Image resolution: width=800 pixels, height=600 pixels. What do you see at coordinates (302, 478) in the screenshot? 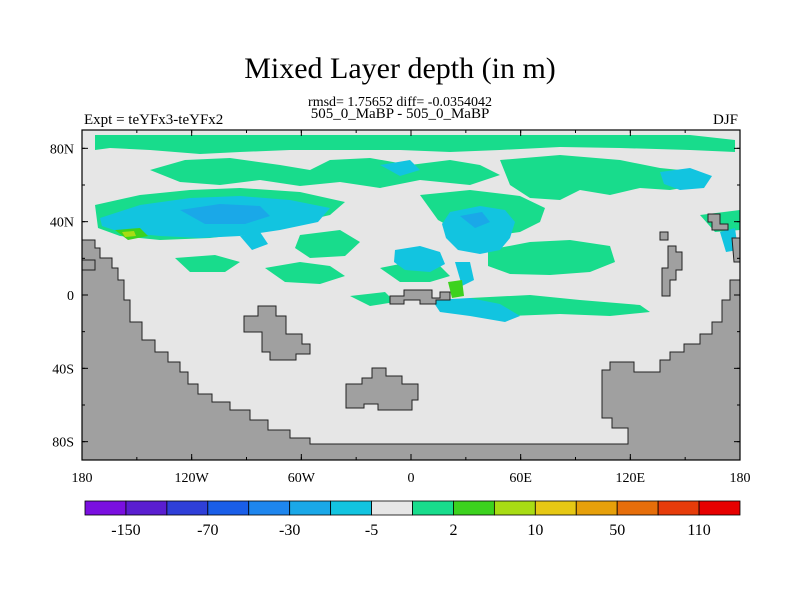
I see `x-tick-label: 60W` at bounding box center [302, 478].